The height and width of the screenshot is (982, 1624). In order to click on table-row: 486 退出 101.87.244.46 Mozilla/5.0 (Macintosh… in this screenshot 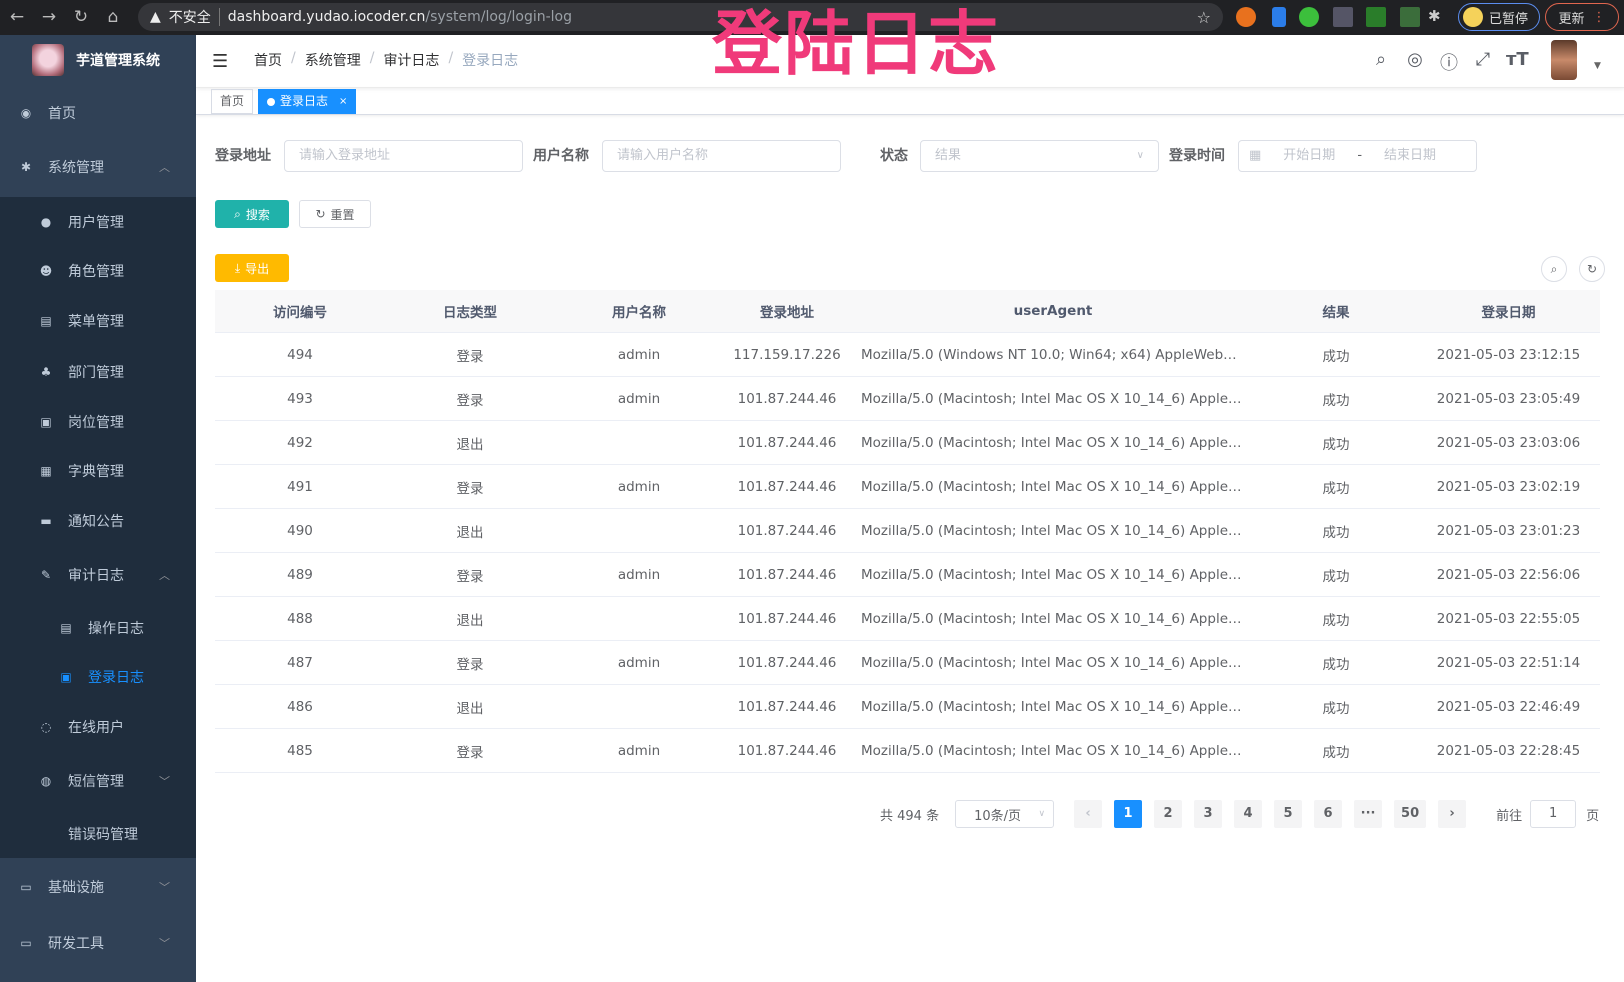, I will do `click(907, 707)`.